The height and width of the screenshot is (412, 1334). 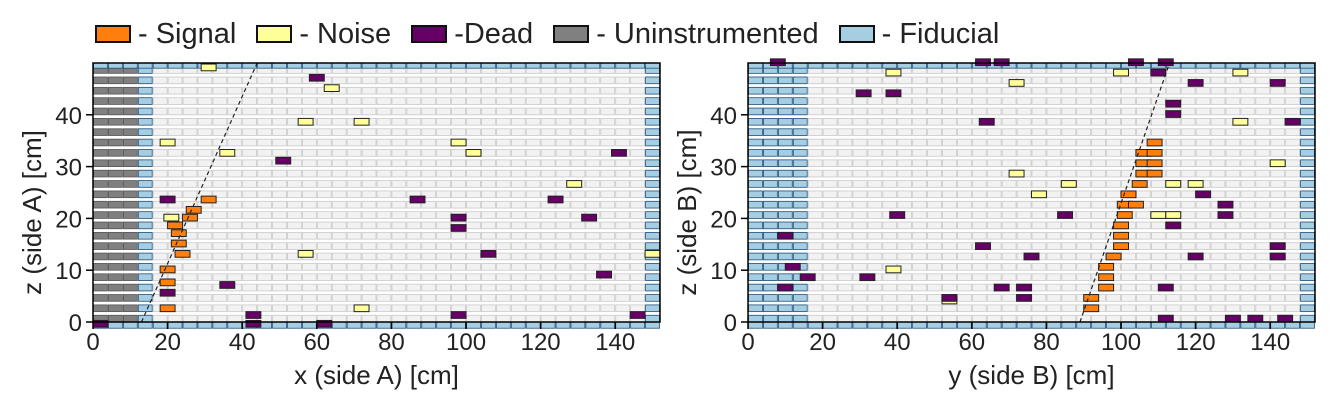 What do you see at coordinates (68, 116) in the screenshot?
I see `y-tick-label: 40` at bounding box center [68, 116].